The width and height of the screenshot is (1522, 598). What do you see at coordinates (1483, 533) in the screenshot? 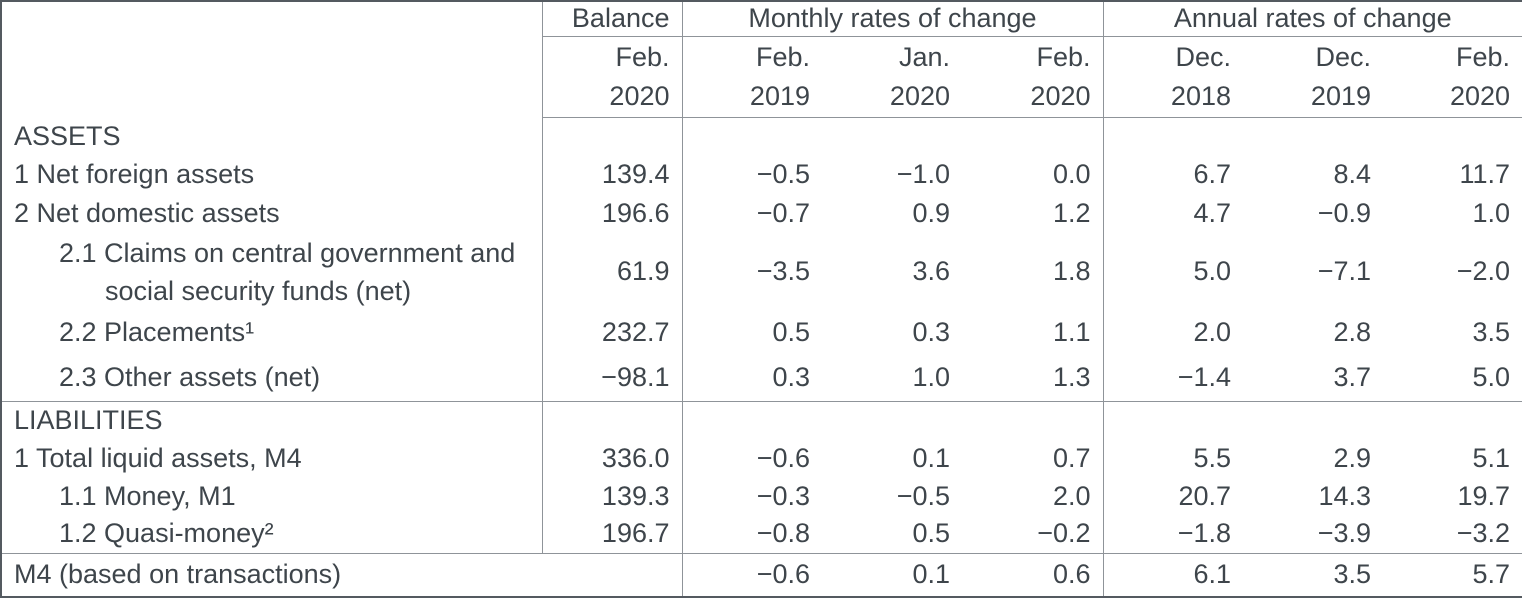
I see `rate-value: −3.2` at bounding box center [1483, 533].